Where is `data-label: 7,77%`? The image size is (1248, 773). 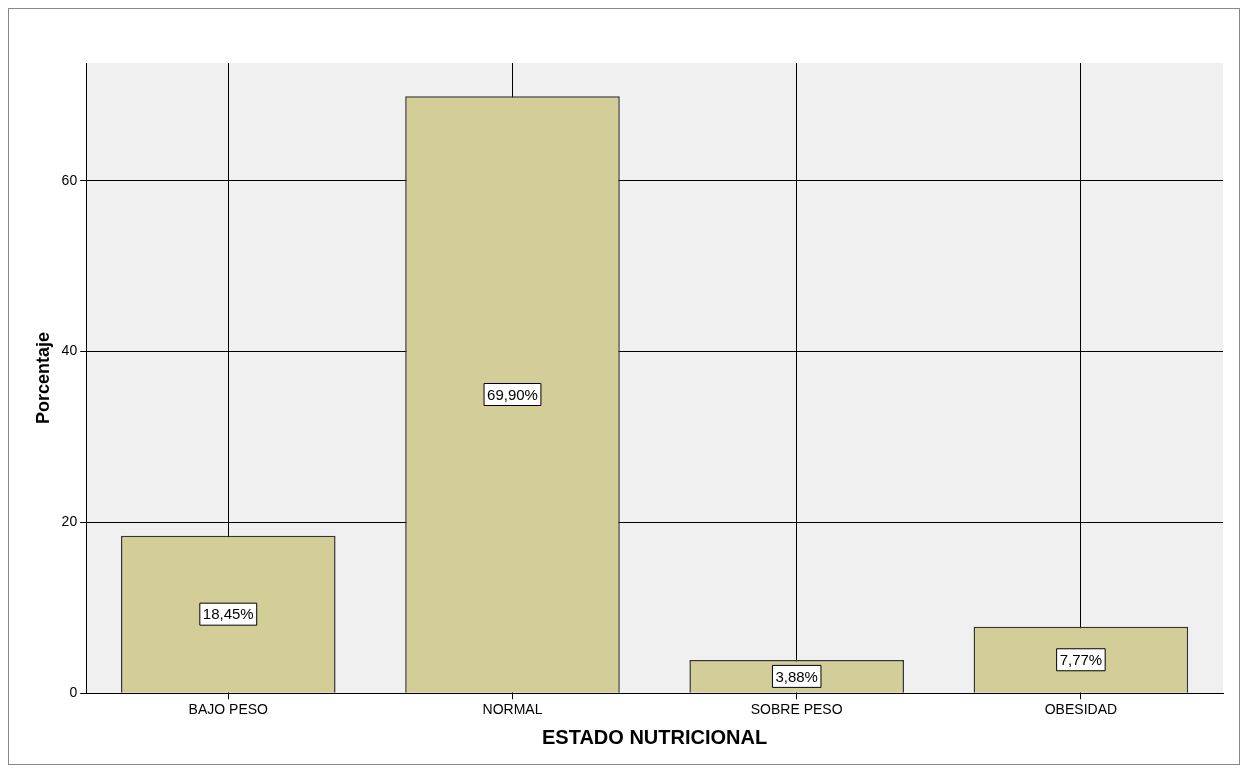
data-label: 7,77% is located at coordinates (1081, 659).